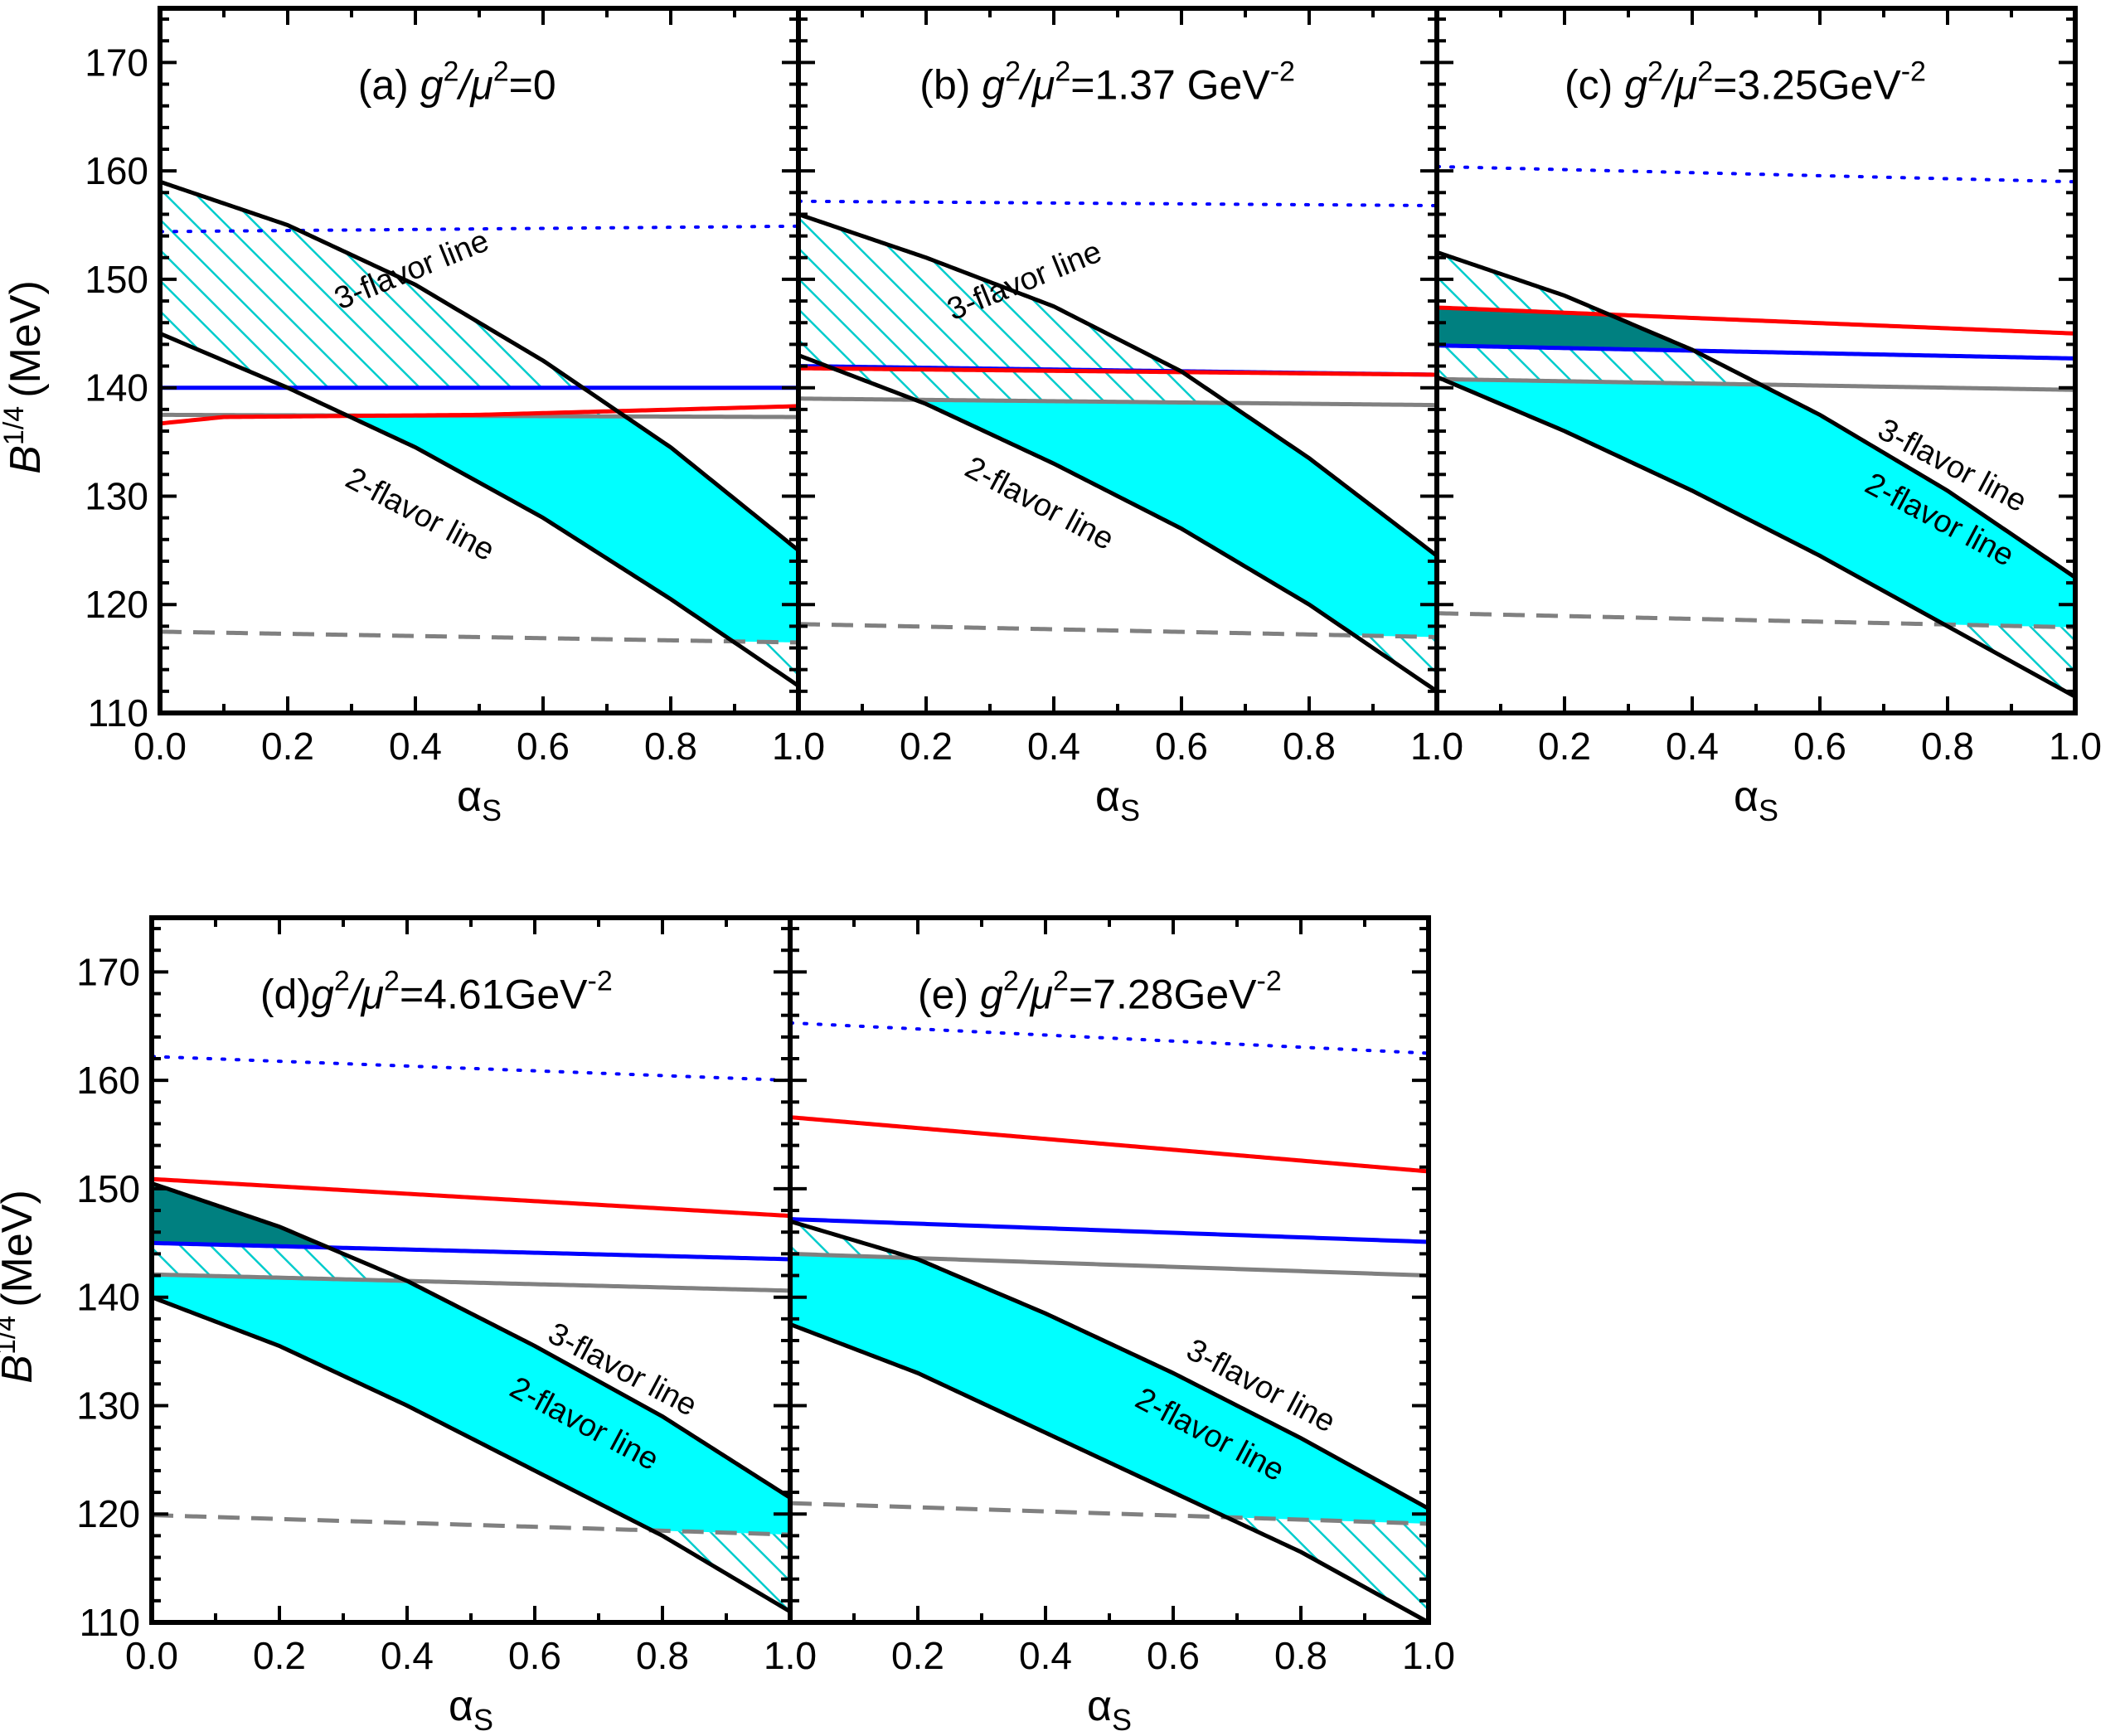 This screenshot has width=2125, height=1736. I want to click on y-tick-label: 170, so click(108, 971).